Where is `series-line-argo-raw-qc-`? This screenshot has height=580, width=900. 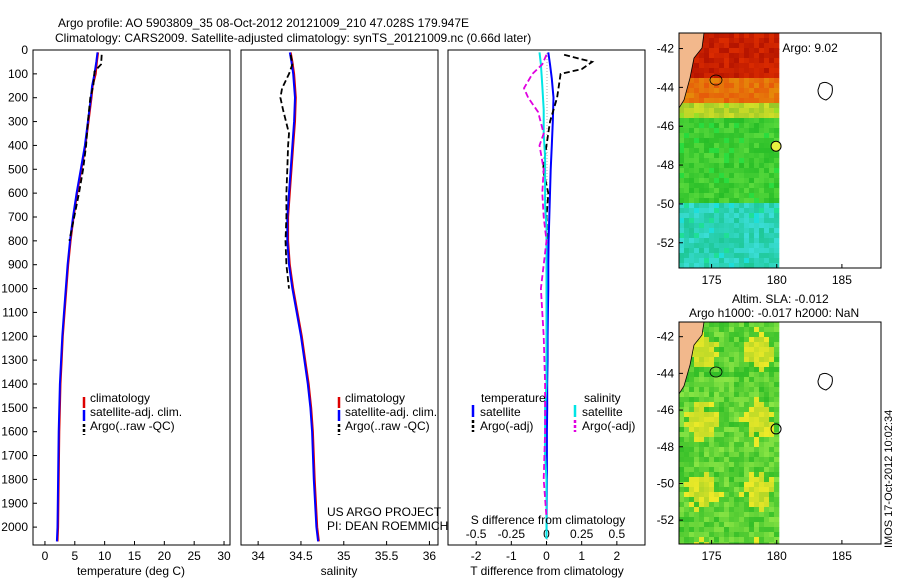
series-line-argo-raw-qc- is located at coordinates (286, 171).